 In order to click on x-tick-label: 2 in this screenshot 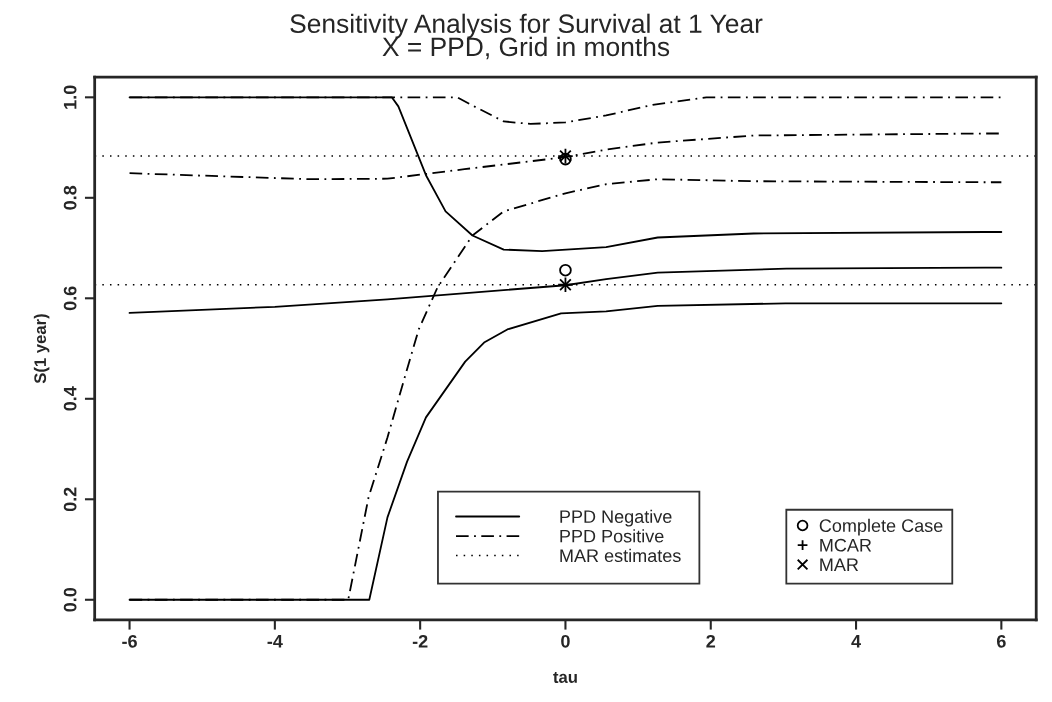, I will do `click(711, 641)`.